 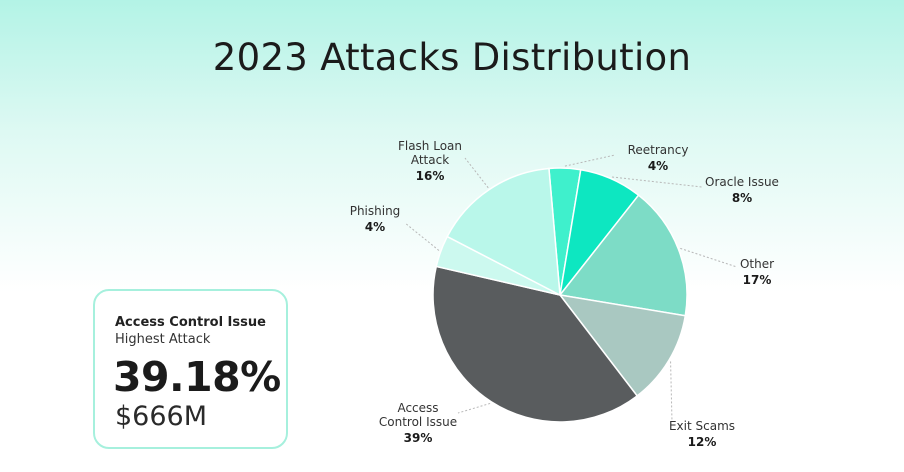 What do you see at coordinates (702, 442) in the screenshot?
I see `slice-value-label: 12%` at bounding box center [702, 442].